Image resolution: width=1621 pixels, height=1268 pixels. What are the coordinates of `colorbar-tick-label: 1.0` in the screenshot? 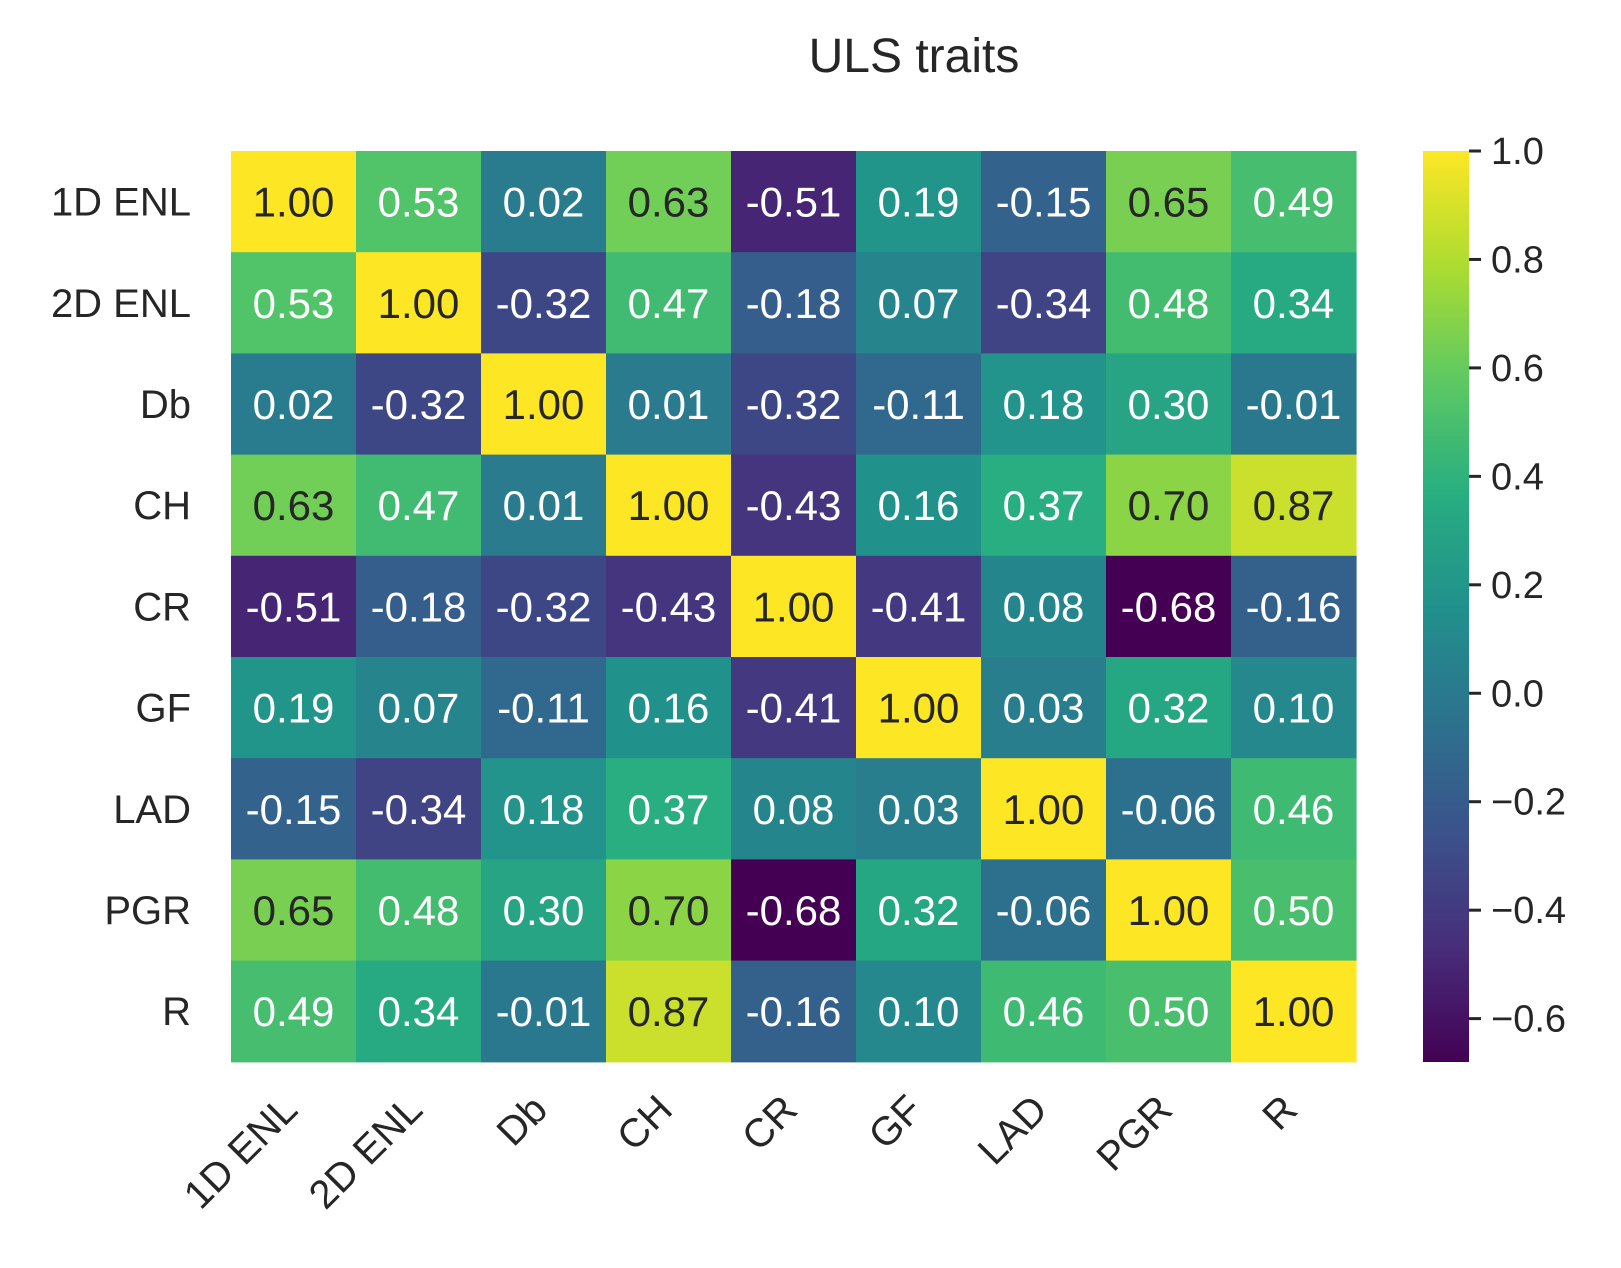 It's located at (1517, 152).